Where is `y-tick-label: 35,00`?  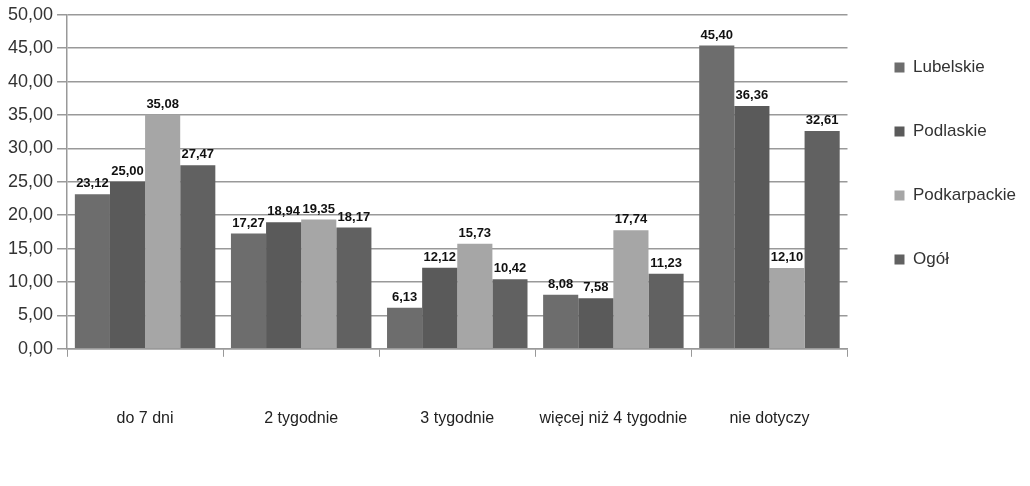
y-tick-label: 35,00 is located at coordinates (31, 113).